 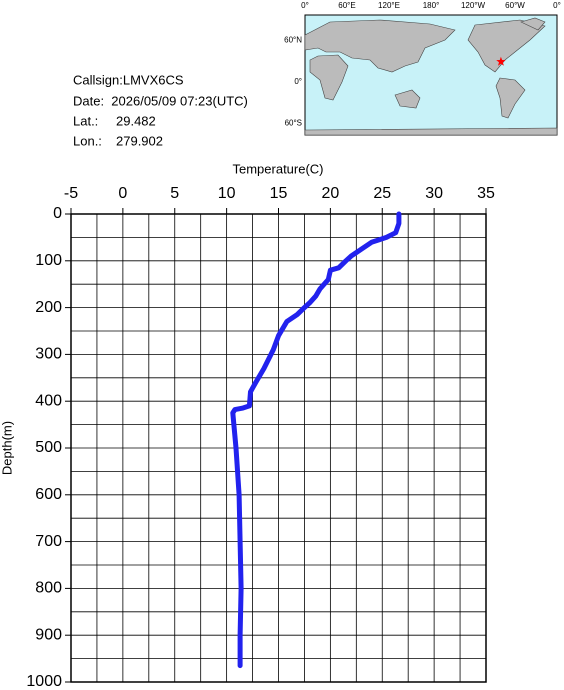 What do you see at coordinates (48, 400) in the screenshot?
I see `y-tick-label: 400` at bounding box center [48, 400].